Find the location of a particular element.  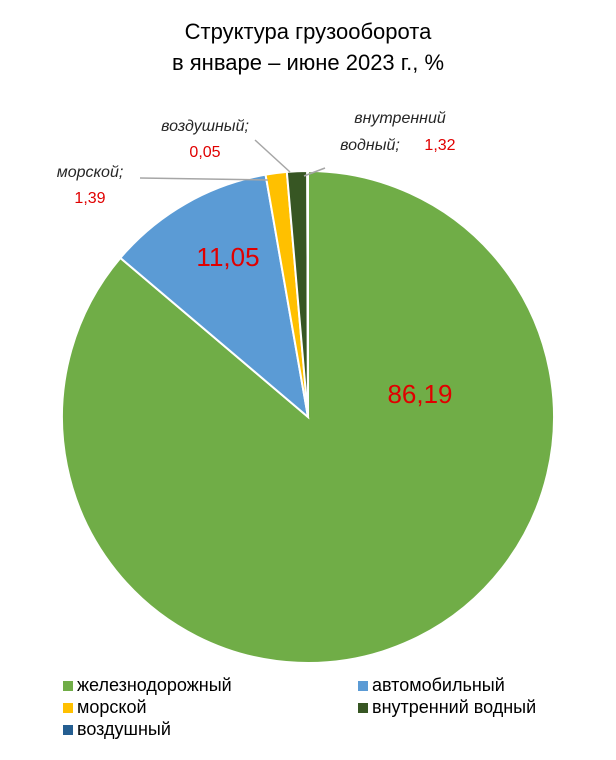

legend-label: железнодорожный is located at coordinates (154, 685).